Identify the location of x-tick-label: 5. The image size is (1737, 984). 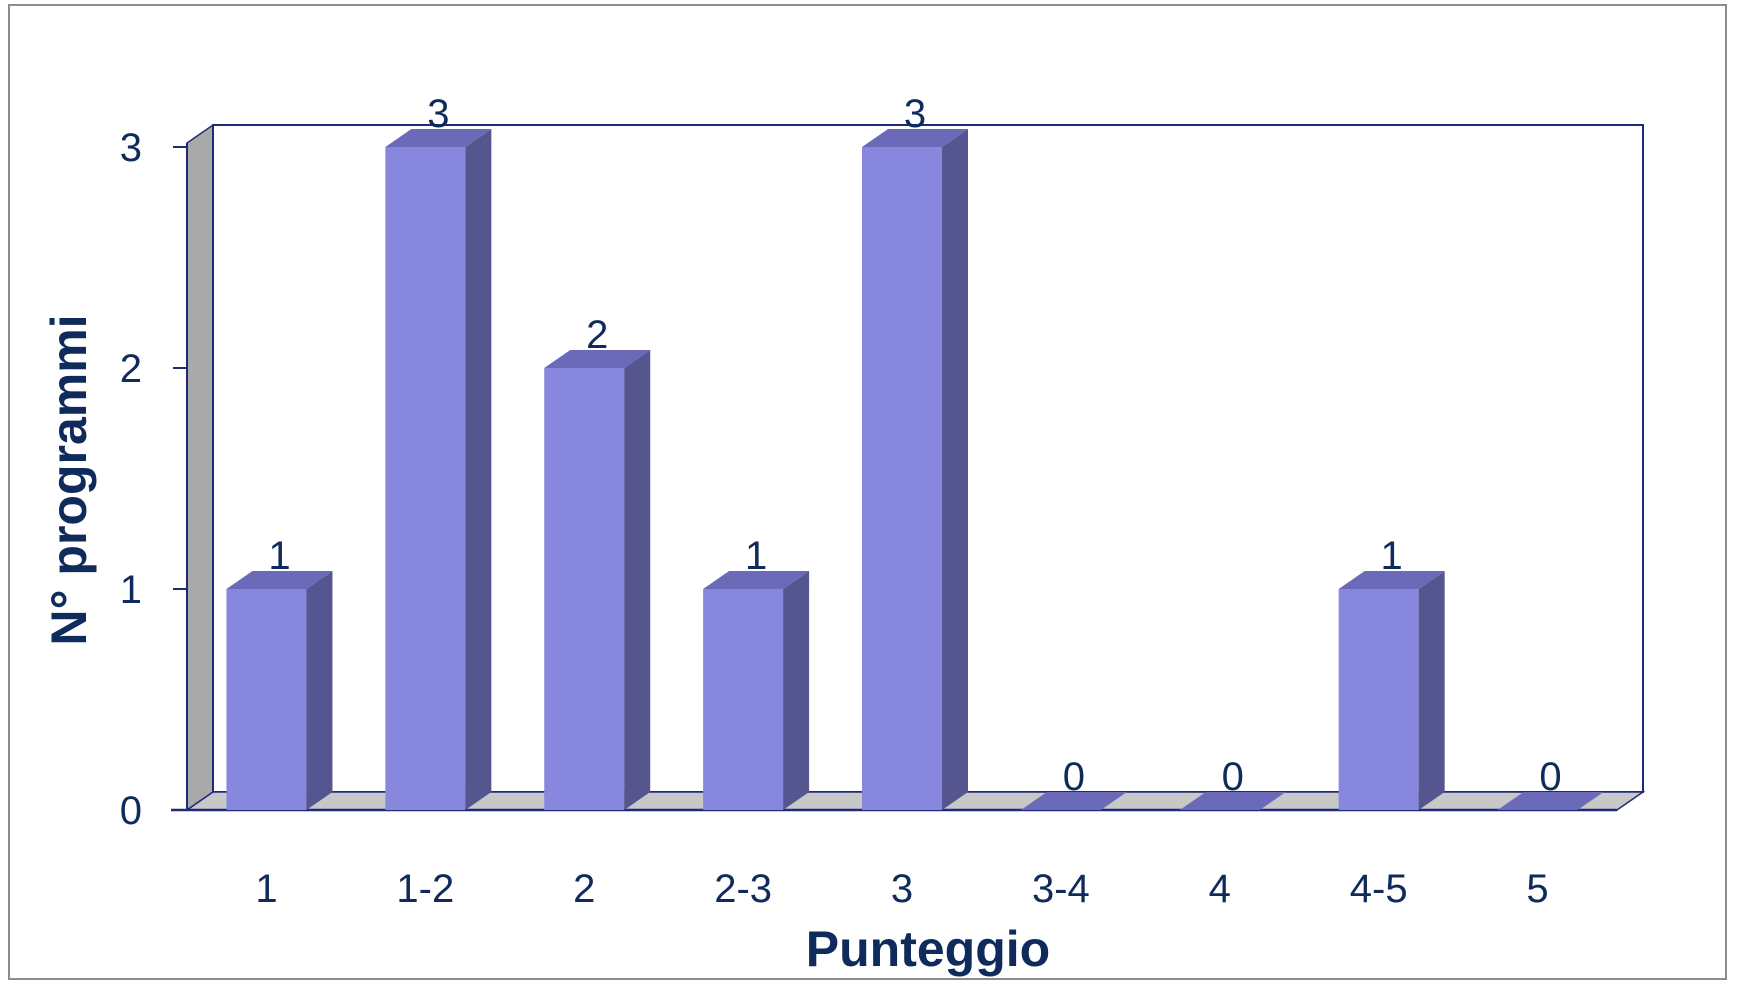
(1537, 889).